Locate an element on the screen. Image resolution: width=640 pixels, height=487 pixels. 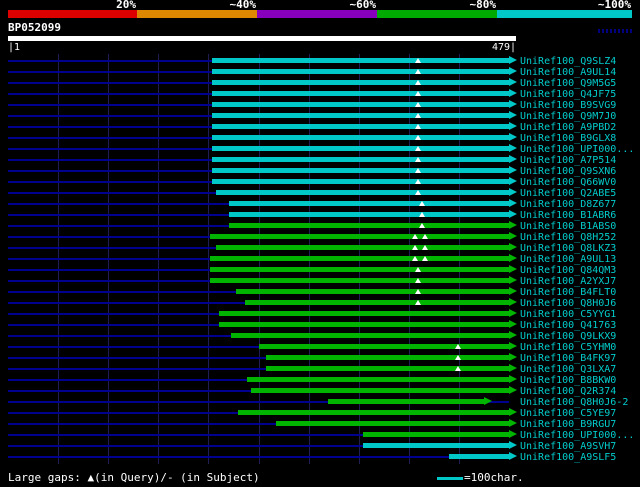
hit-label: UniRef100_Q8H0J6 is located at coordinates (568, 303).